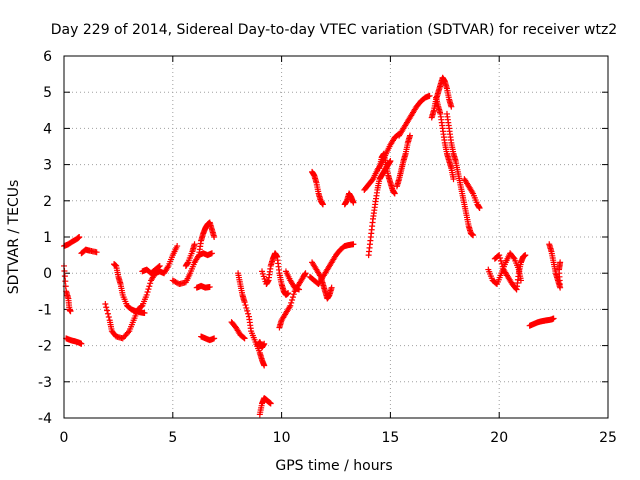 This screenshot has height=480, width=640. I want to click on y-tick-label: 6, so click(47, 57).